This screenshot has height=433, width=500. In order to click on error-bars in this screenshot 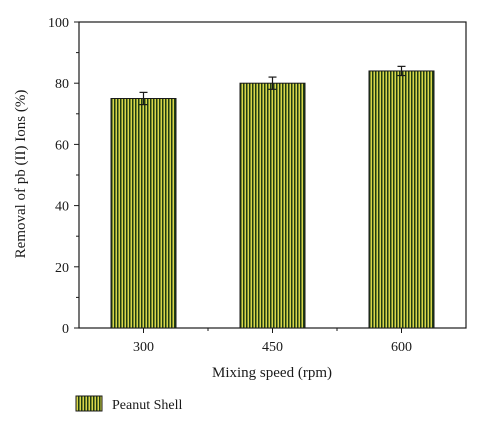, I will do `click(272, 85)`.